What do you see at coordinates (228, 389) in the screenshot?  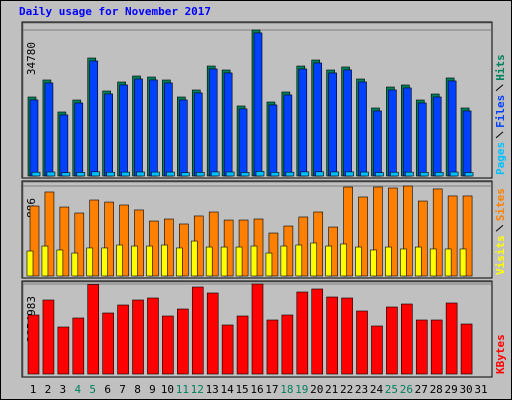 I see `x-tick-label: 14` at bounding box center [228, 389].